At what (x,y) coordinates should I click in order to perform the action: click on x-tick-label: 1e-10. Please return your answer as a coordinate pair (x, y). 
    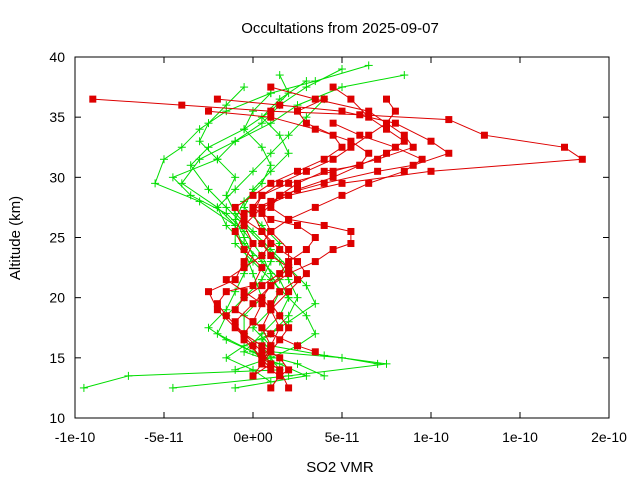
    Looking at the image, I should click on (520, 437).